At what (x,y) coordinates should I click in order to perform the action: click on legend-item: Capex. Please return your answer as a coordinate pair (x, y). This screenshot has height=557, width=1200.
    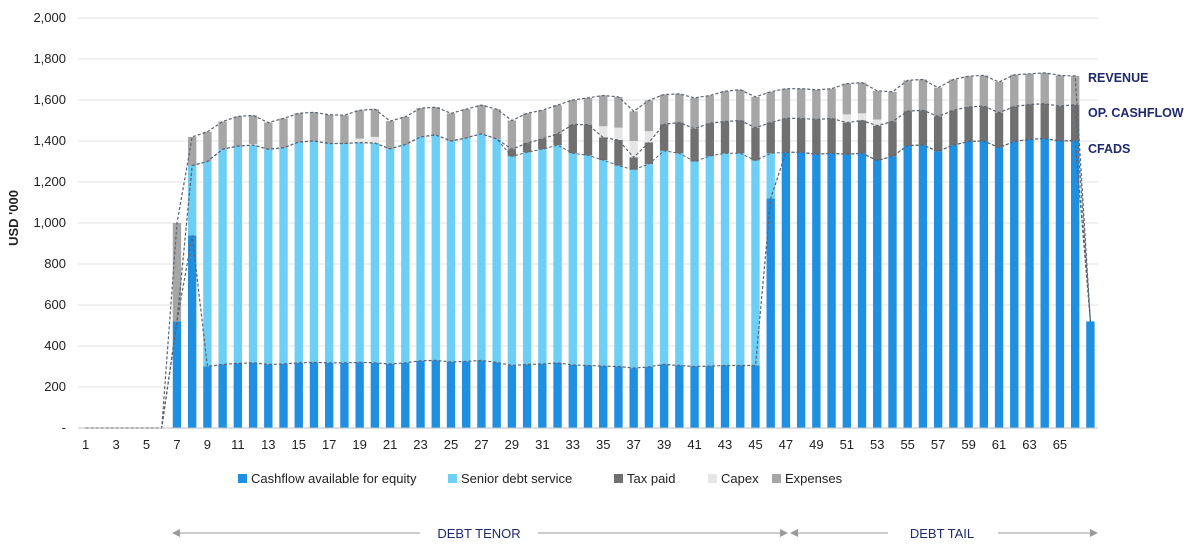
    Looking at the image, I should click on (733, 478).